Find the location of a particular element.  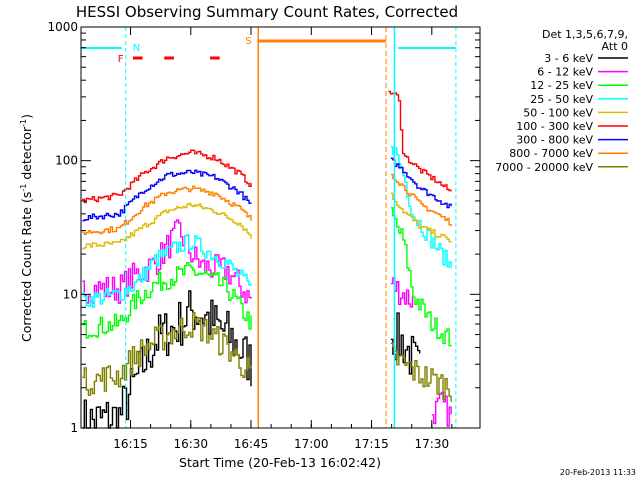

y-axis-label-end: ) is located at coordinates (26, 116).